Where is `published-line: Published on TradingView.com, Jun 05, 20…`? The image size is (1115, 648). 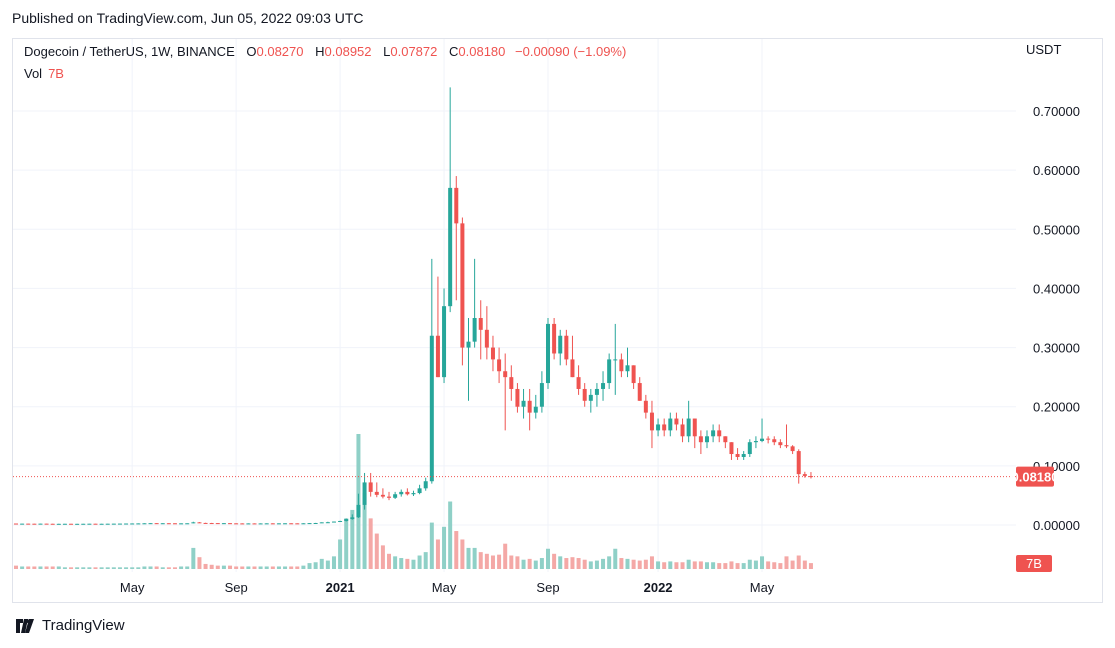
published-line: Published on TradingView.com, Jun 05, 20… is located at coordinates (188, 18).